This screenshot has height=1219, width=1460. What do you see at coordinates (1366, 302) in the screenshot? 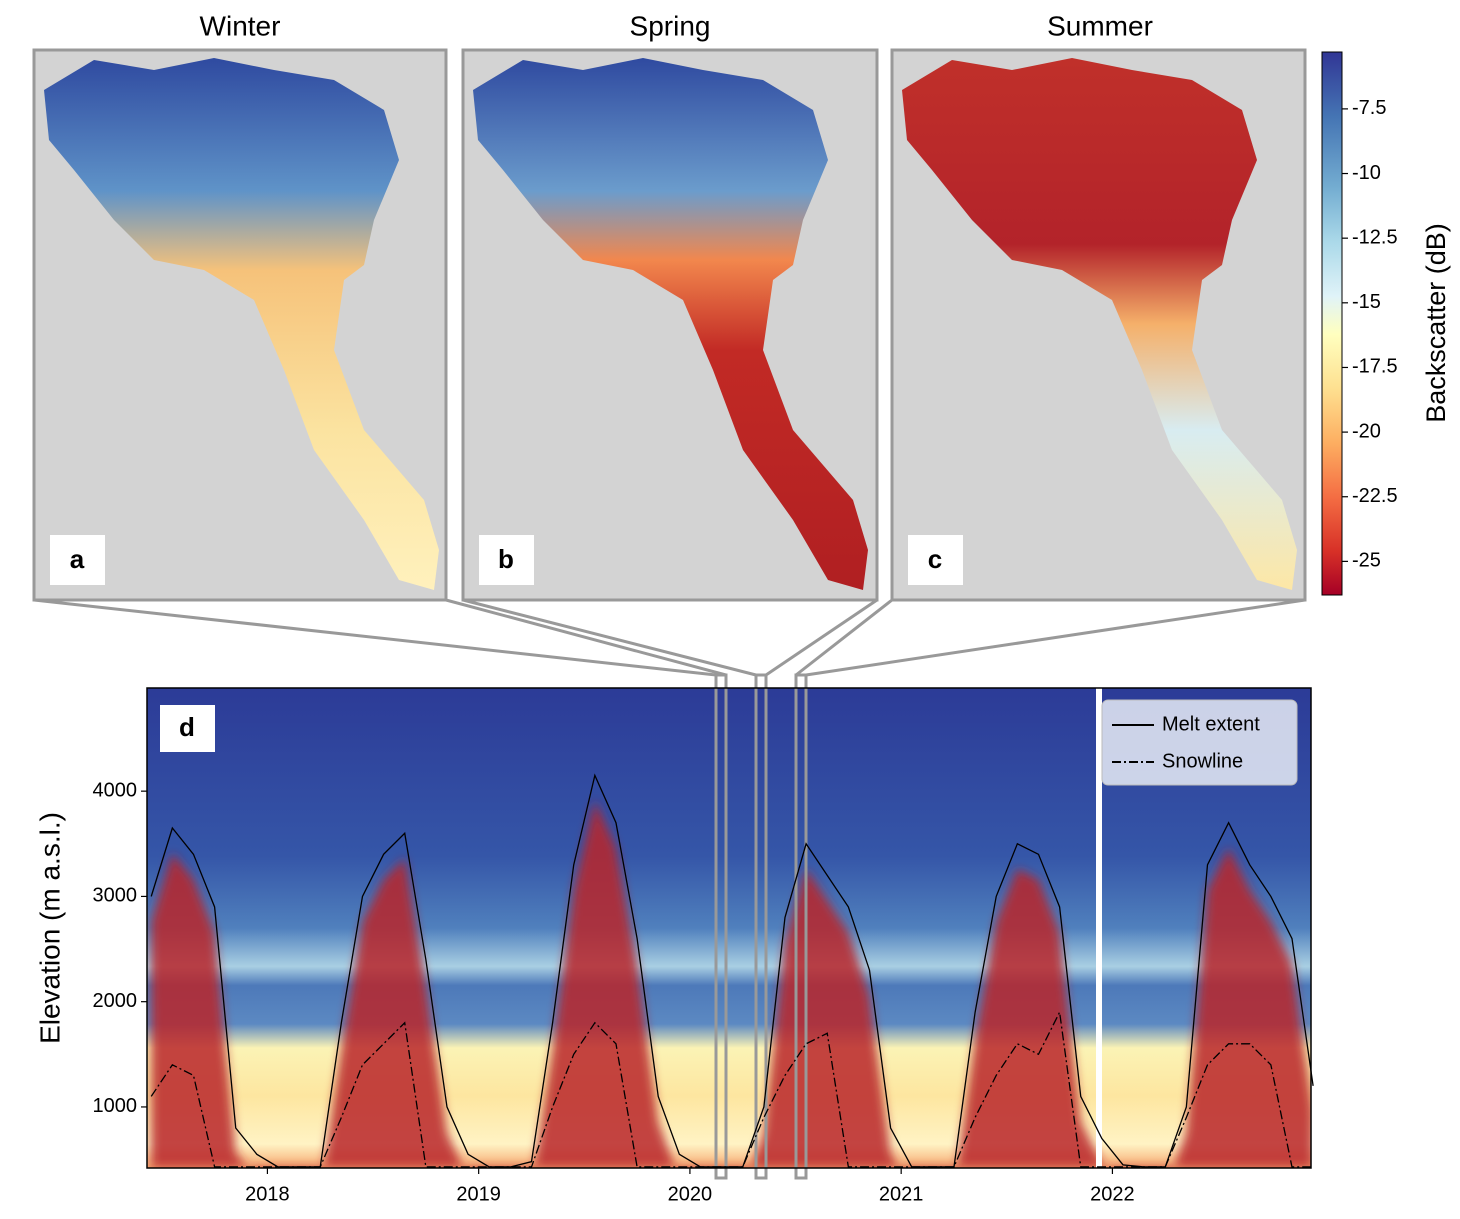
I see `colorbar-tick-label: -15` at bounding box center [1366, 302].